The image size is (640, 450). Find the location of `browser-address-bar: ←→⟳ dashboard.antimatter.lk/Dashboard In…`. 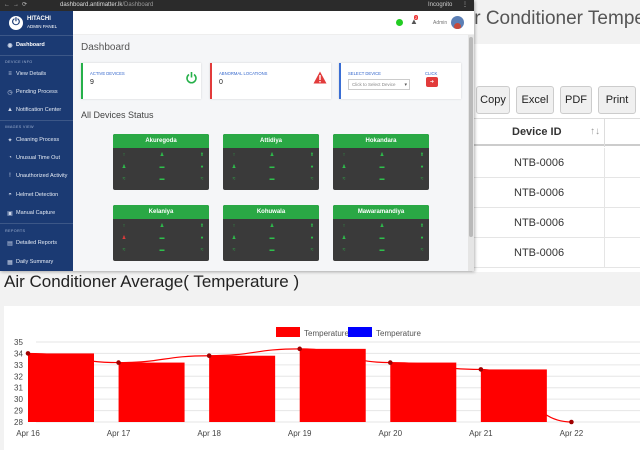

browser-address-bar: ←→⟳ dashboard.antimatter.lk/Dashboard In… is located at coordinates (237, 5).